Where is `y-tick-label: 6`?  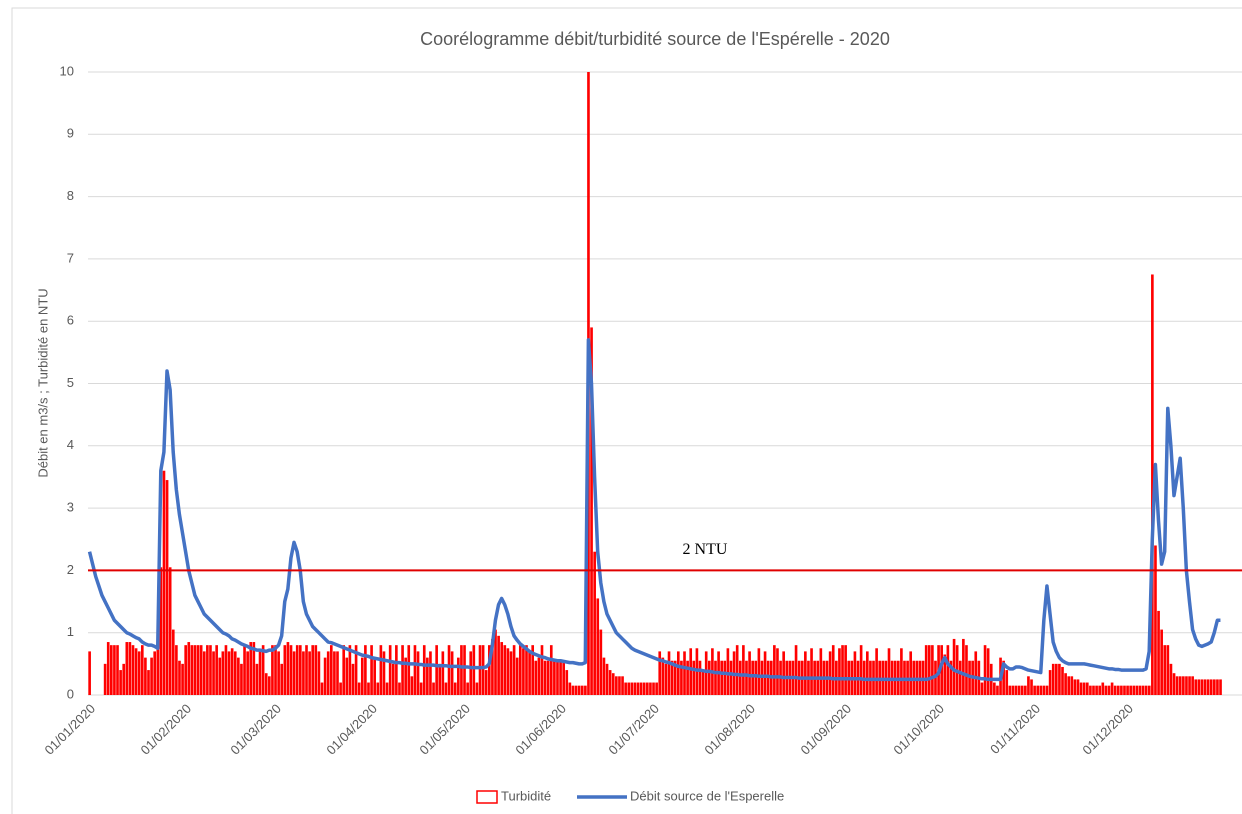 y-tick-label: 6 is located at coordinates (70, 320).